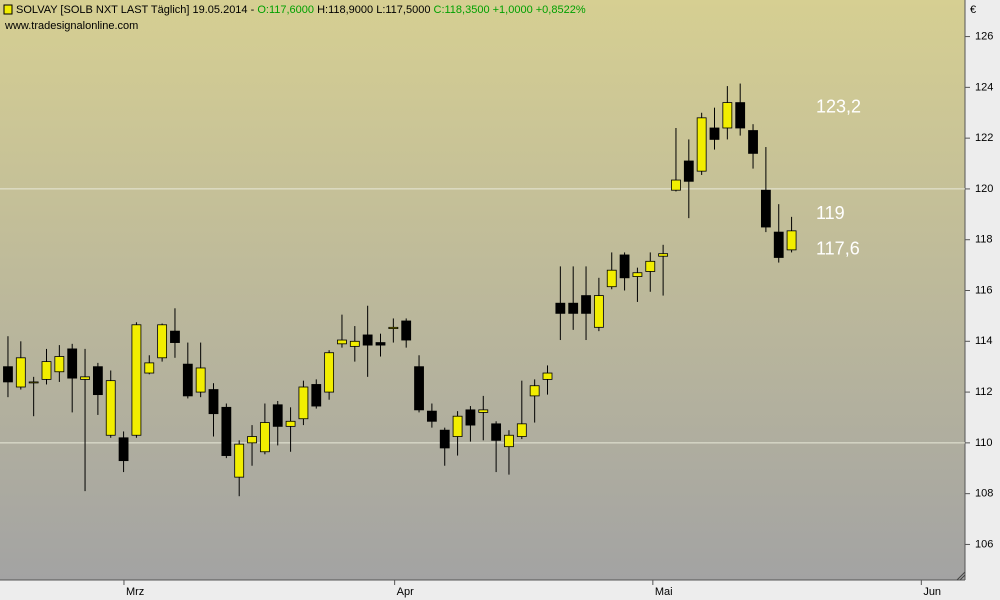  What do you see at coordinates (932, 592) in the screenshot?
I see `x-tick-label: Jun` at bounding box center [932, 592].